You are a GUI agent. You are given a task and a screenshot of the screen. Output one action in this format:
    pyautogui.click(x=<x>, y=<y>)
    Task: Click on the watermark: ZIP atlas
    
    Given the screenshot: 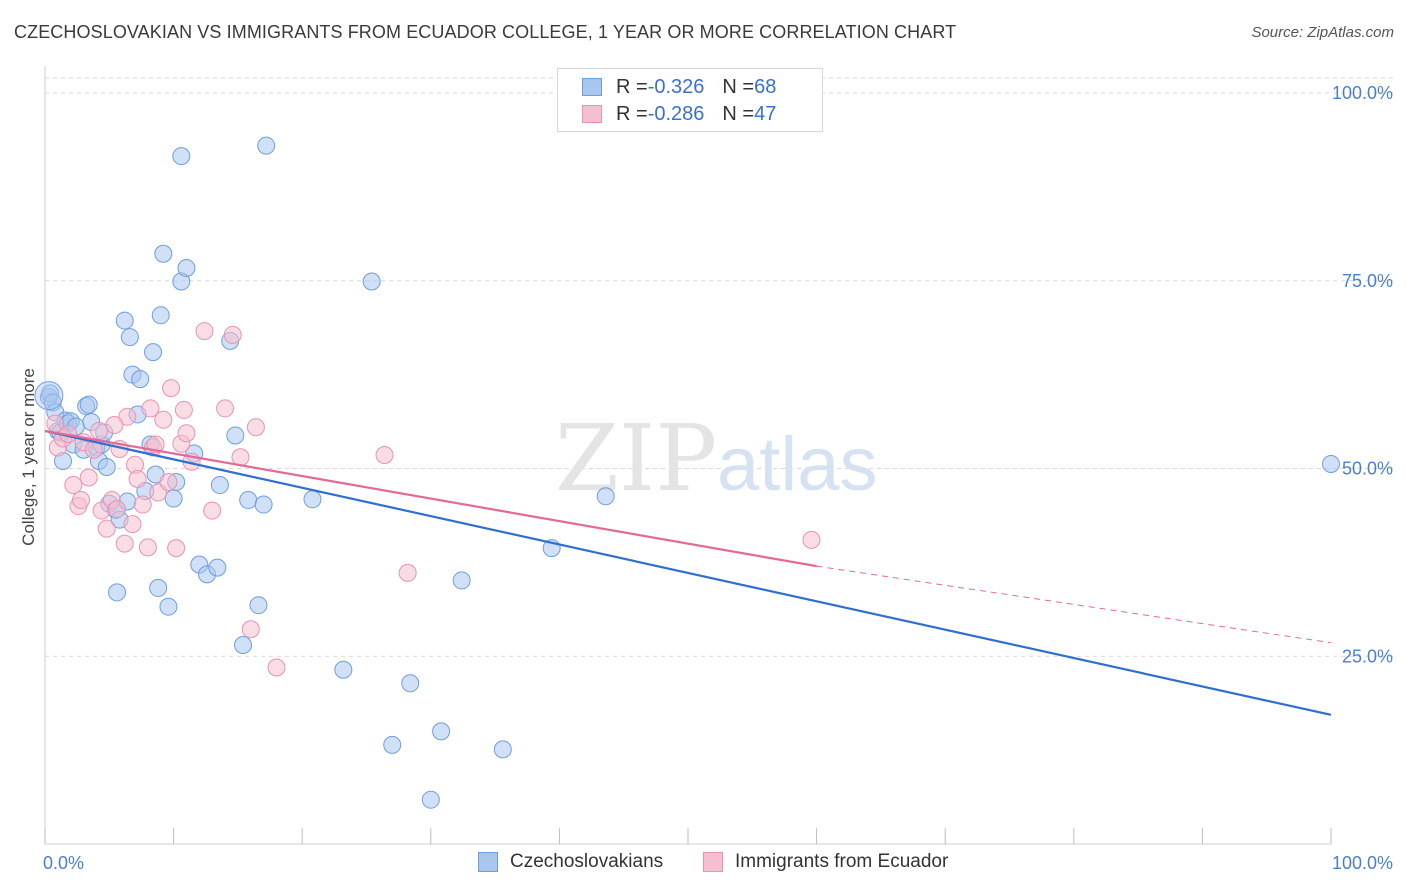 What is the action you would take?
    pyautogui.click(x=716, y=458)
    